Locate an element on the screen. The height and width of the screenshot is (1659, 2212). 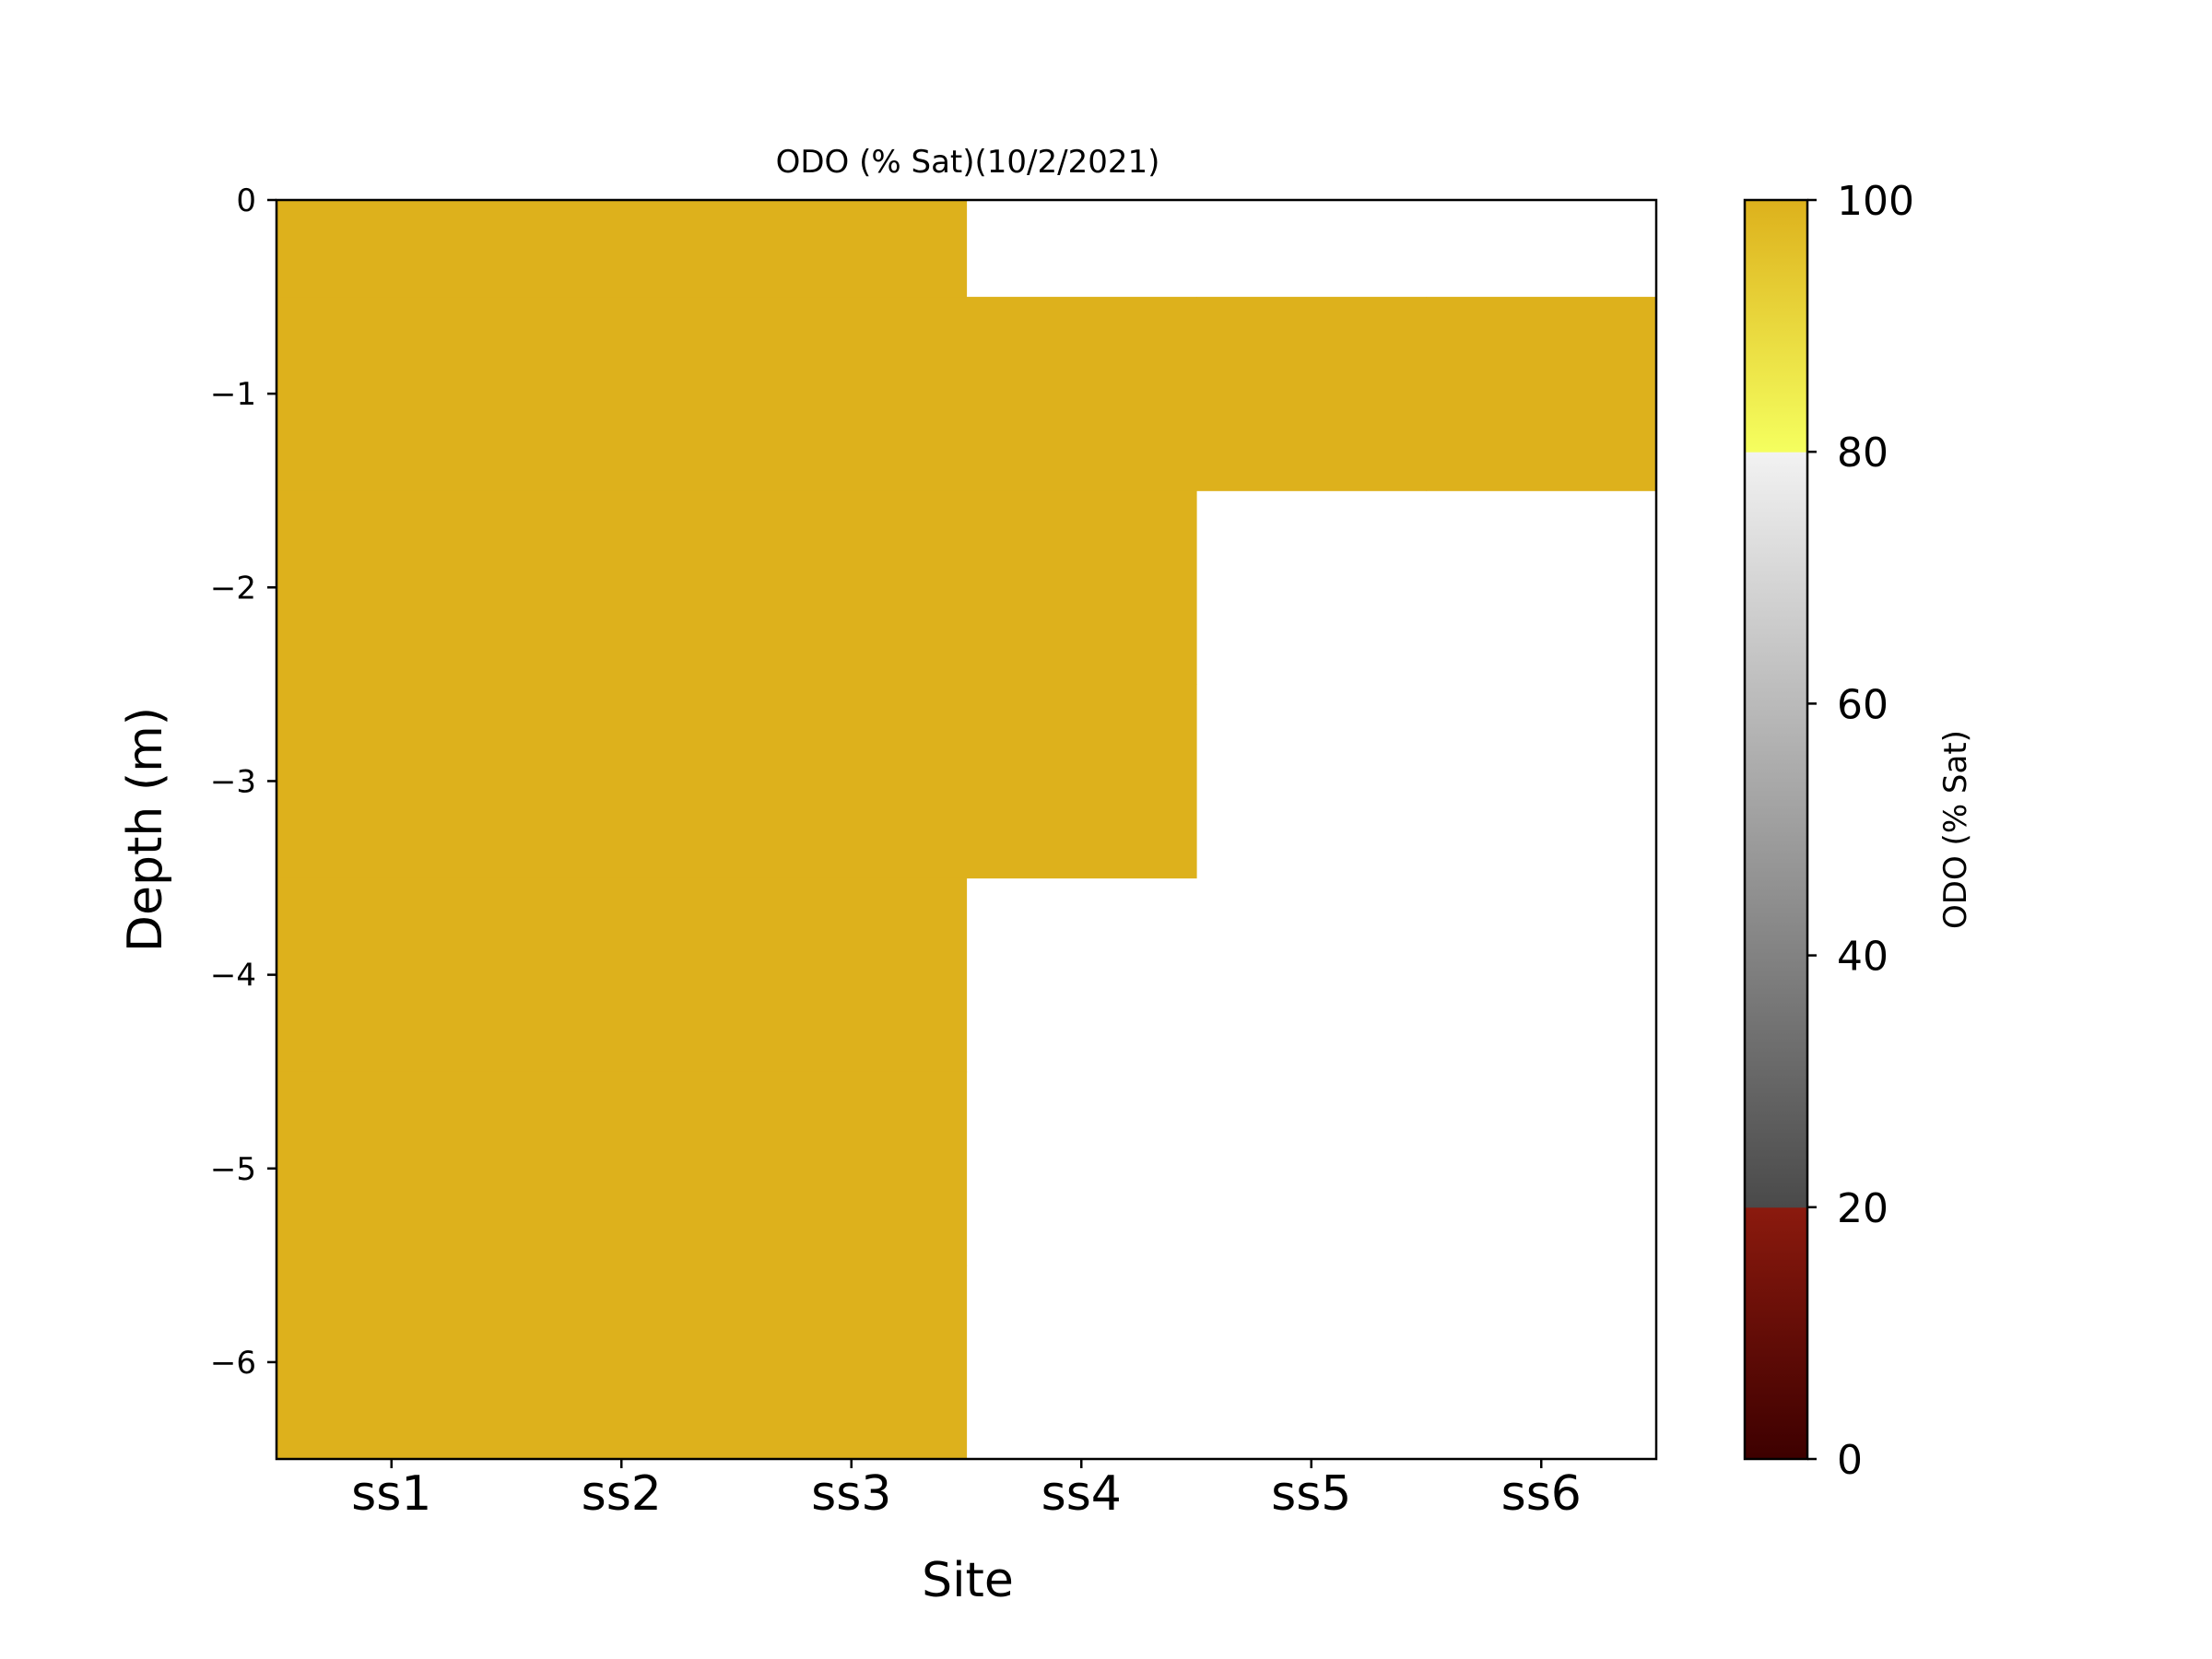
x-tick-label: ss4 is located at coordinates (1081, 1494).